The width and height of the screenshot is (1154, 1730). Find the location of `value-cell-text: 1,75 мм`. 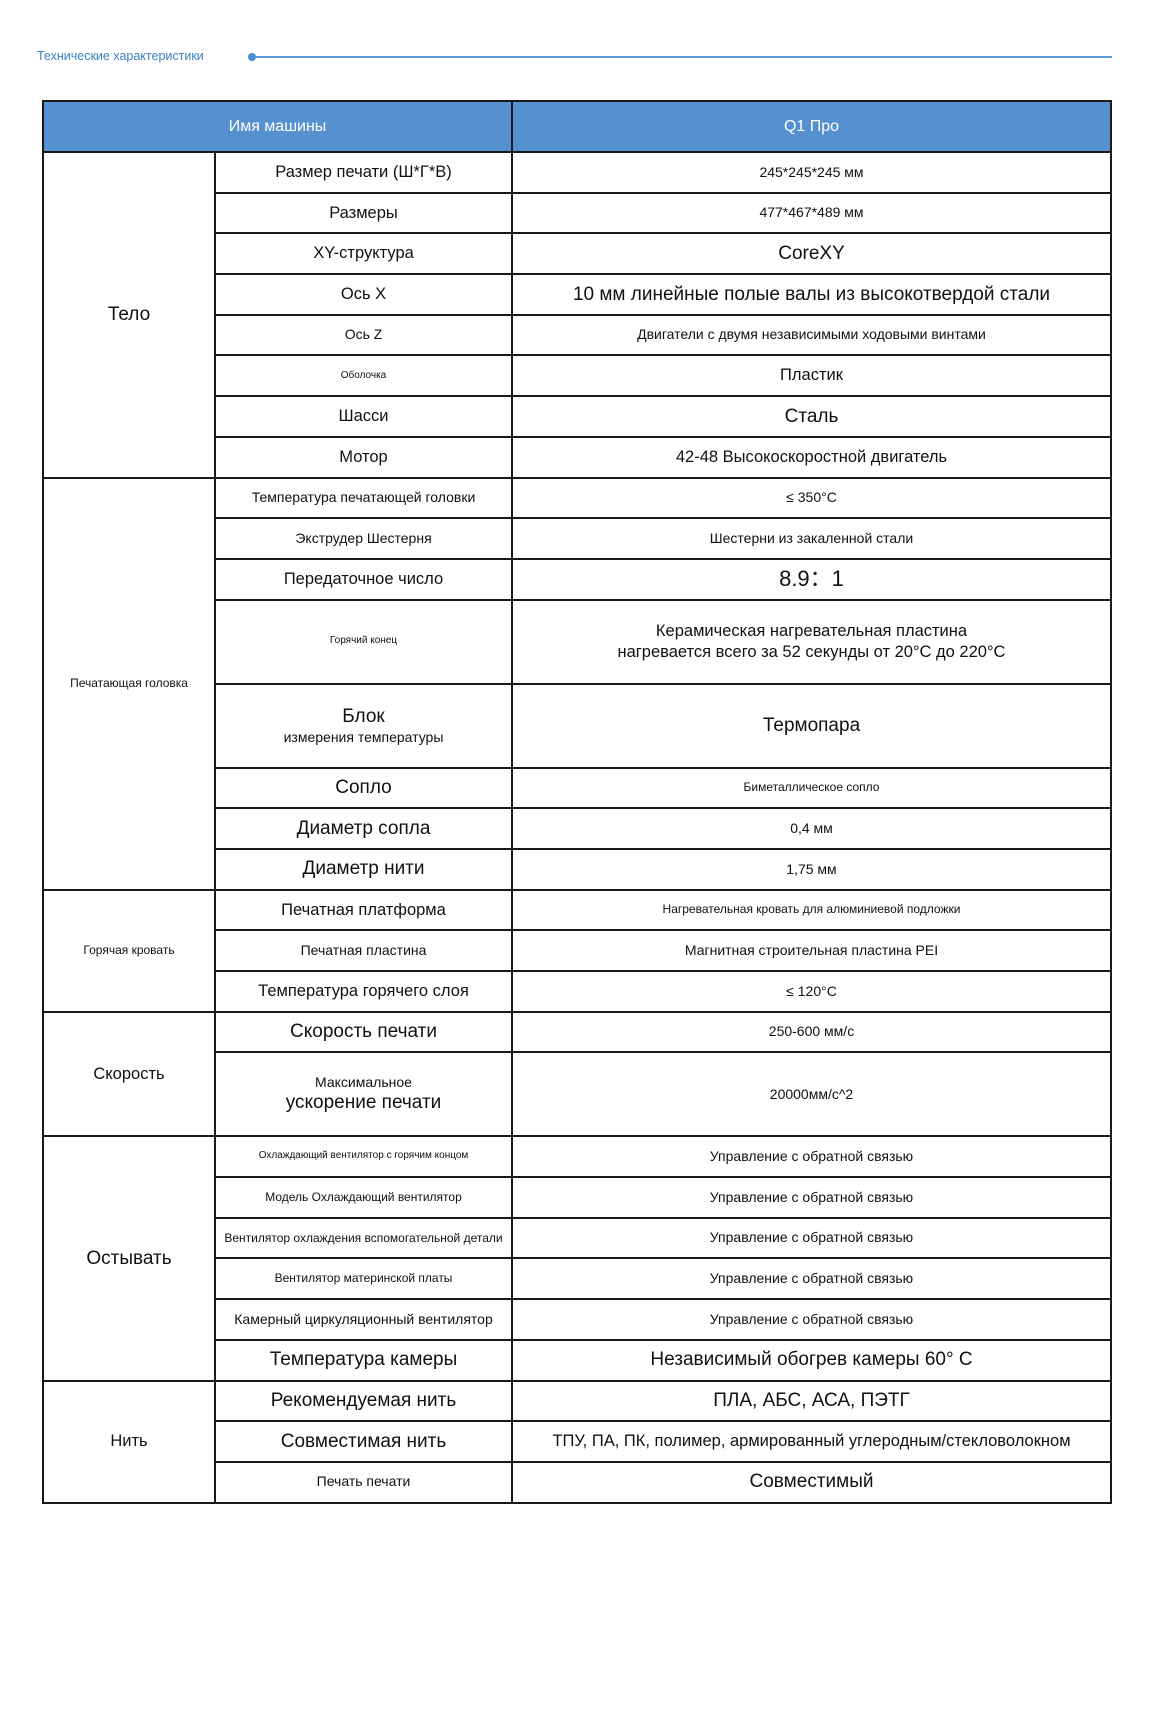

value-cell-text: 1,75 мм is located at coordinates (811, 868).